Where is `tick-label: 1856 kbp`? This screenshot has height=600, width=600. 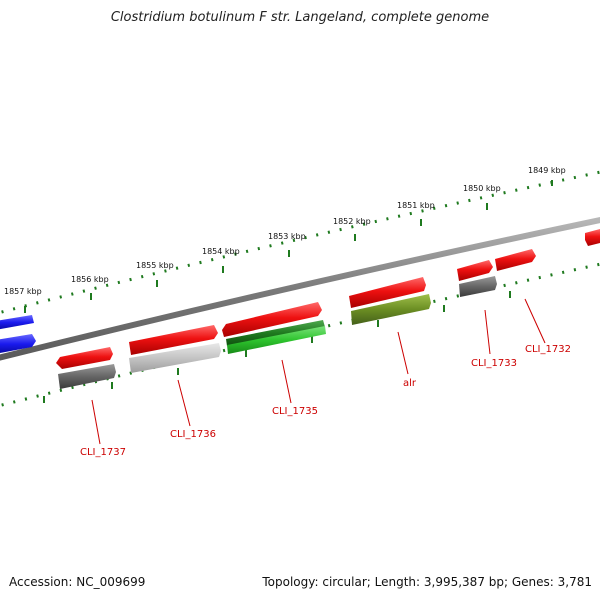 tick-label: 1856 kbp is located at coordinates (90, 279).